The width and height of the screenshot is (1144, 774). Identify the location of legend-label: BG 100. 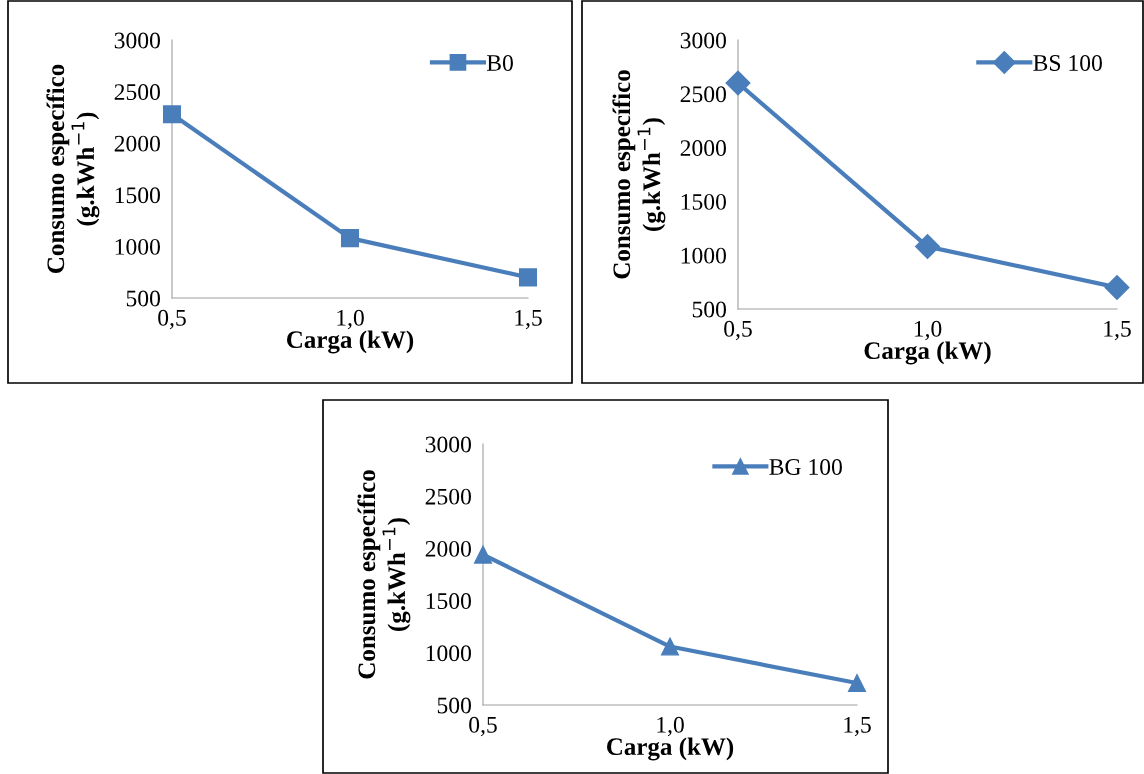
(805, 466).